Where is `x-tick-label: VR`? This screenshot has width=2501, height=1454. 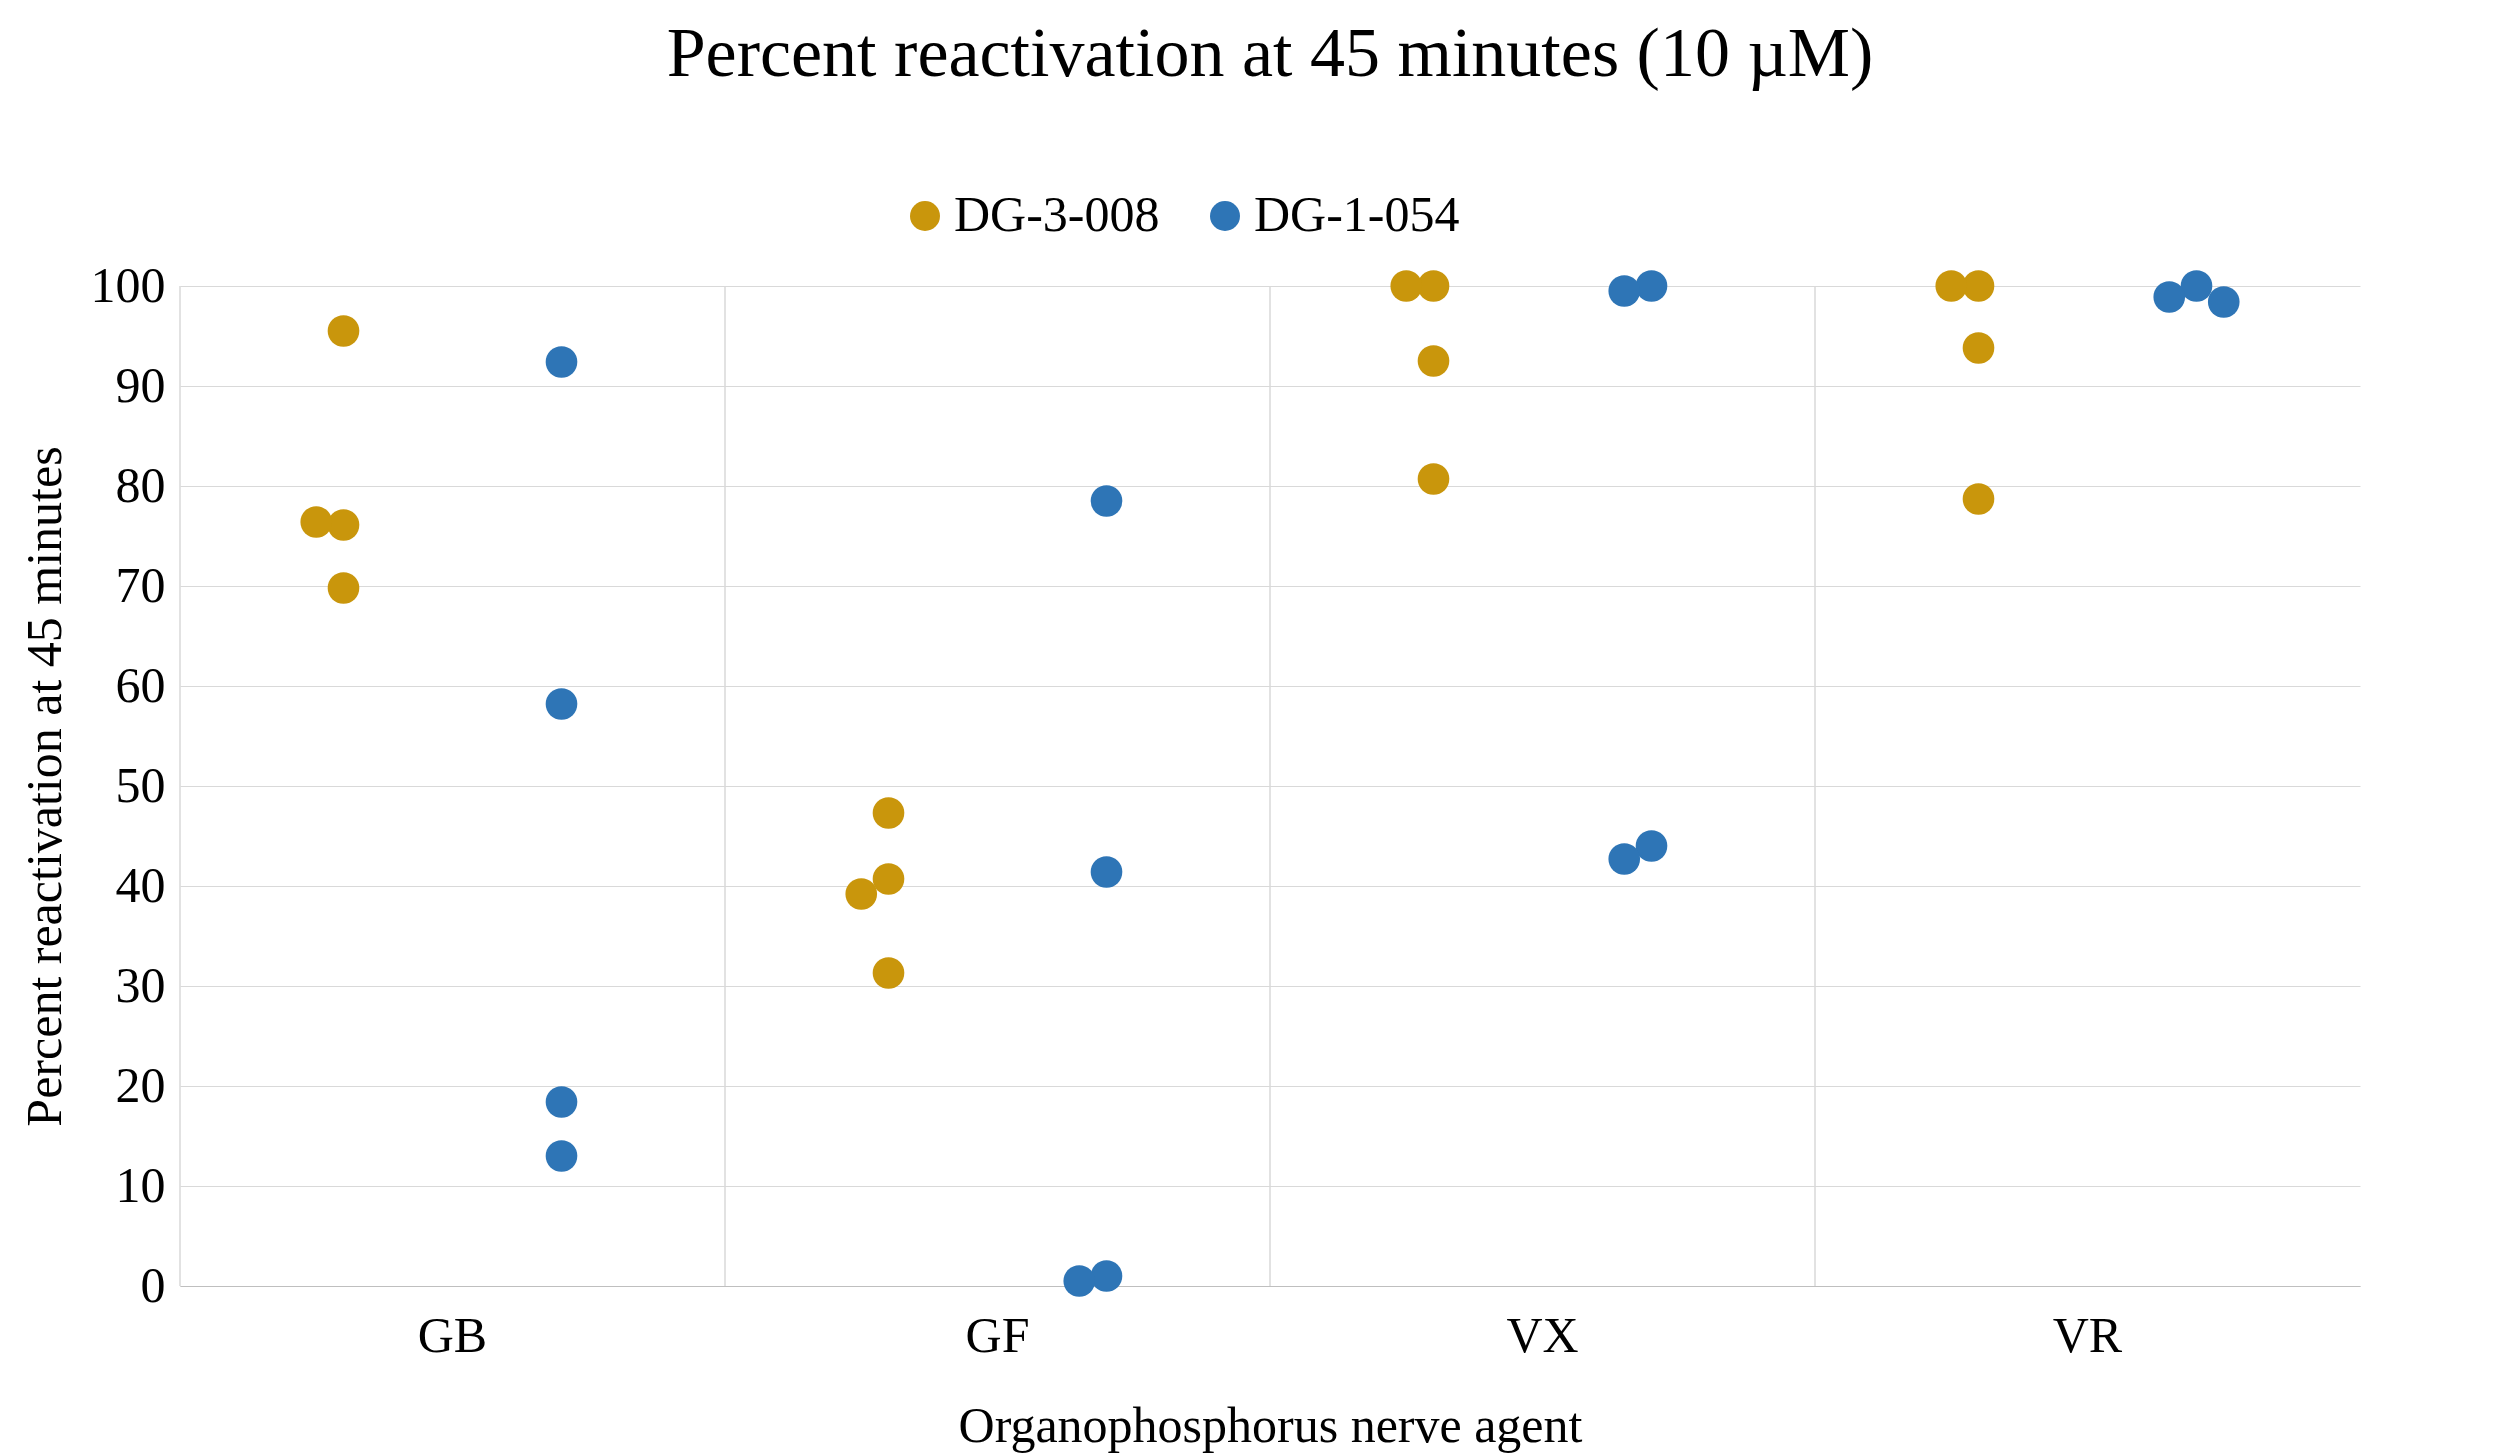 x-tick-label: VR is located at coordinates (2087, 1334).